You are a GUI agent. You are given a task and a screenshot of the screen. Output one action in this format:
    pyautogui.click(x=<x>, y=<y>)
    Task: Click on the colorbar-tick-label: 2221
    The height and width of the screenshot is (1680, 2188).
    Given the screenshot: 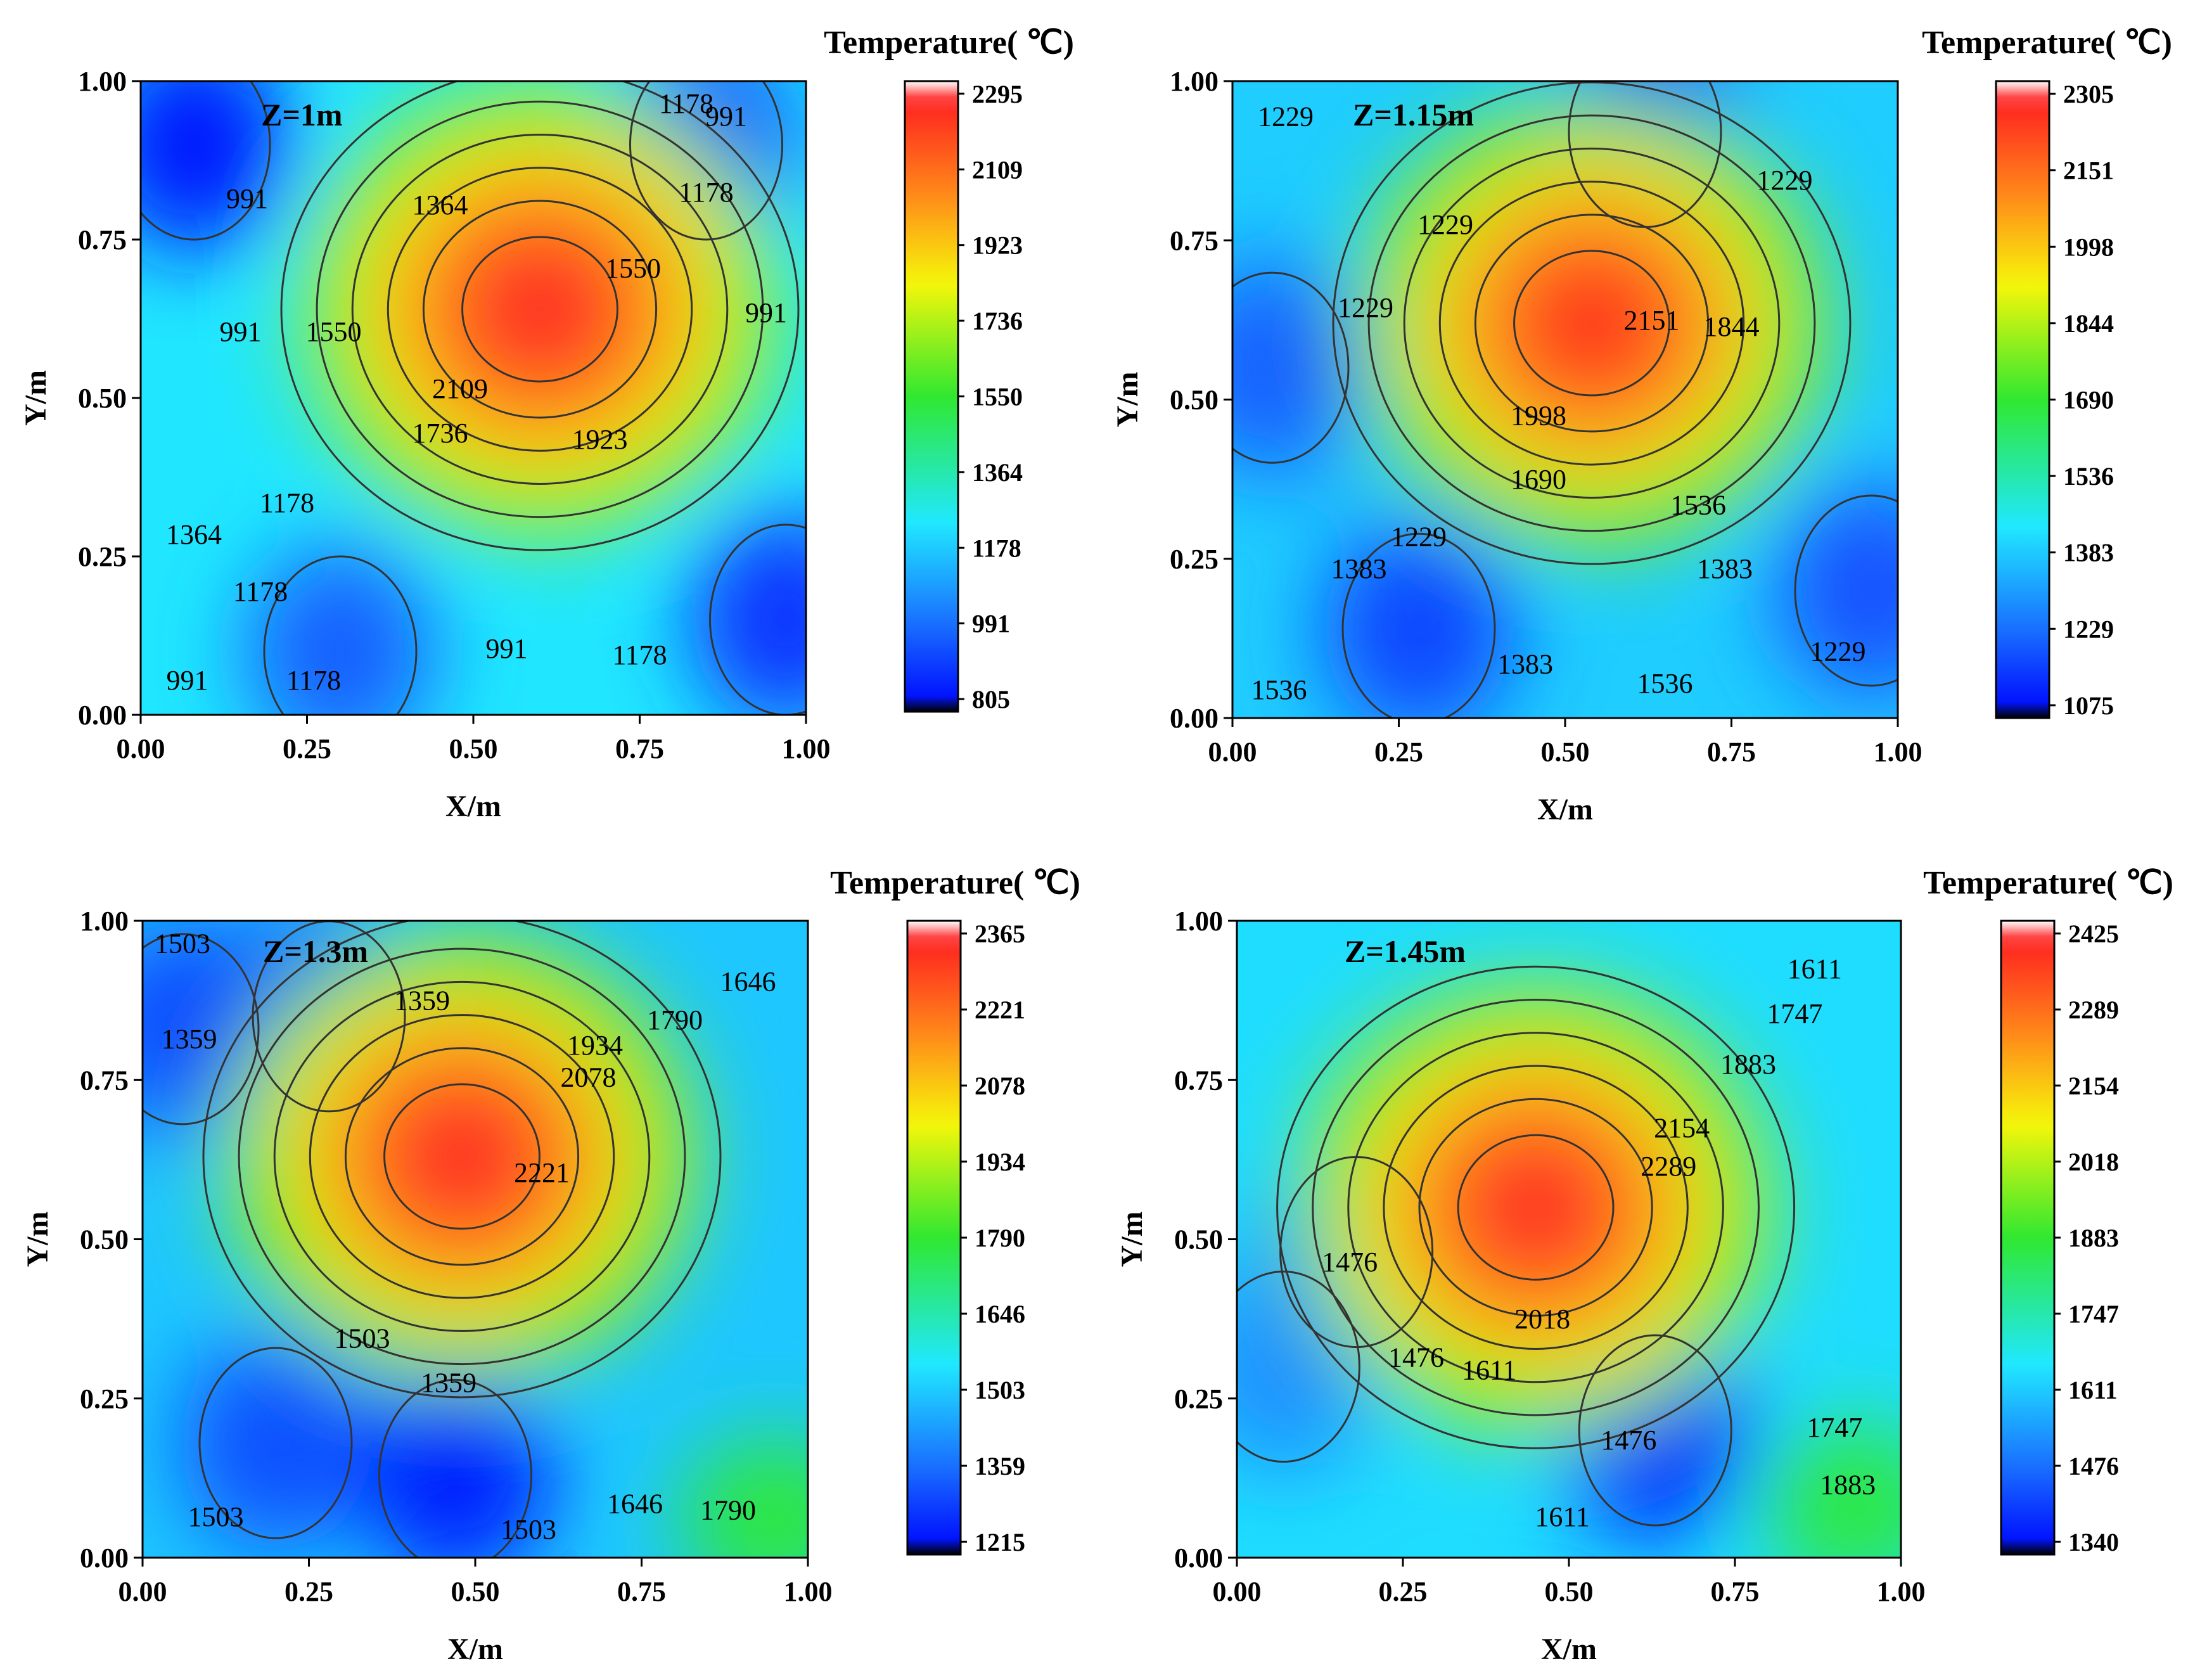 What is the action you would take?
    pyautogui.click(x=1000, y=1010)
    